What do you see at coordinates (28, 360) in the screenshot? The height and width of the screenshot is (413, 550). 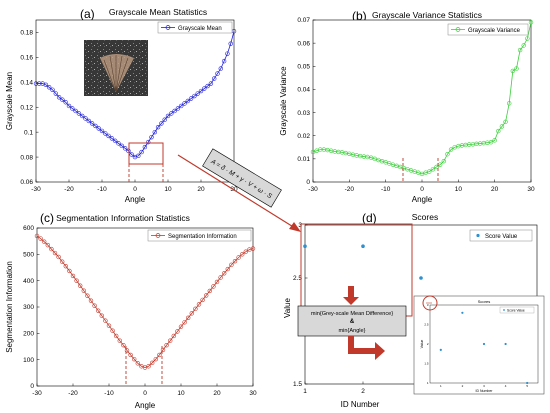 I see `y-tick-label: 100` at bounding box center [28, 360].